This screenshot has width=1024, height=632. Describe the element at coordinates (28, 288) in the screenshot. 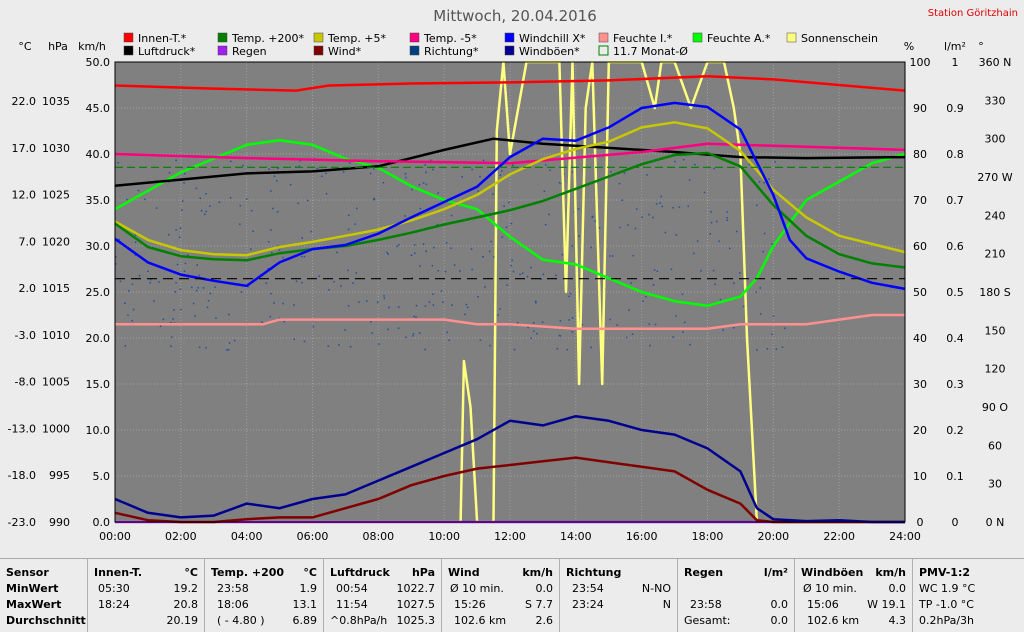

I see `axis-tick-label: 2.0` at that location.